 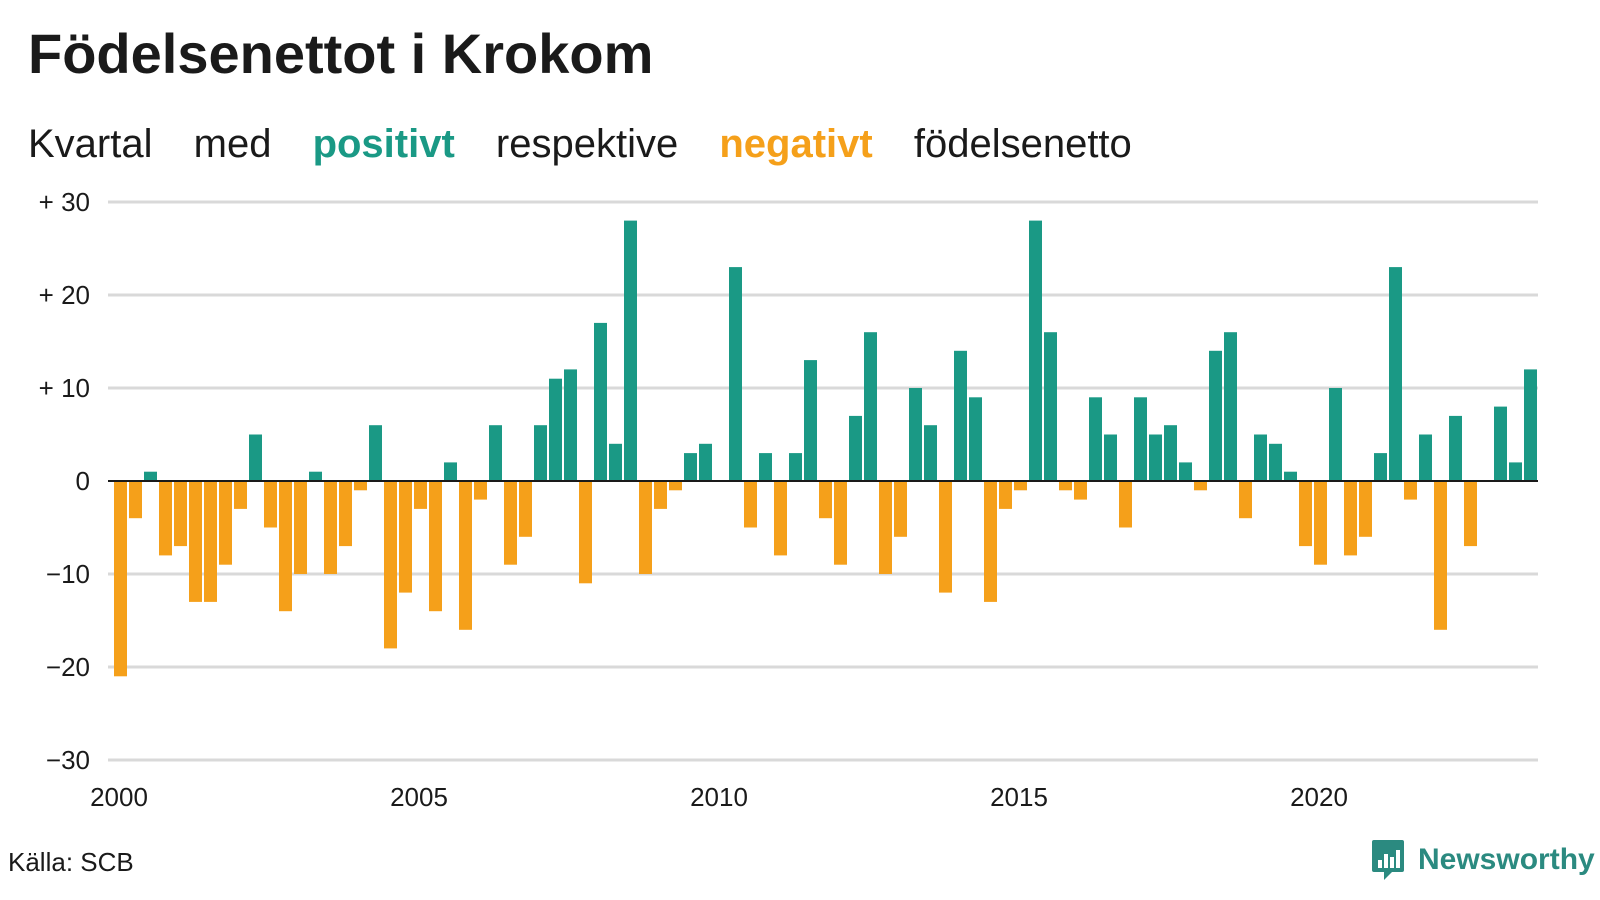 What do you see at coordinates (90, 144) in the screenshot?
I see `subtitle-word-quarter: Kvartal` at bounding box center [90, 144].